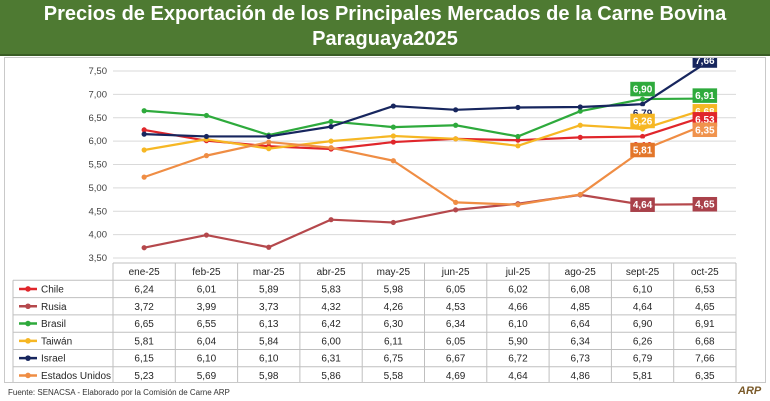 The width and height of the screenshot is (770, 401). Describe the element at coordinates (643, 272) in the screenshot. I see `x-category-label: sept-25` at that location.